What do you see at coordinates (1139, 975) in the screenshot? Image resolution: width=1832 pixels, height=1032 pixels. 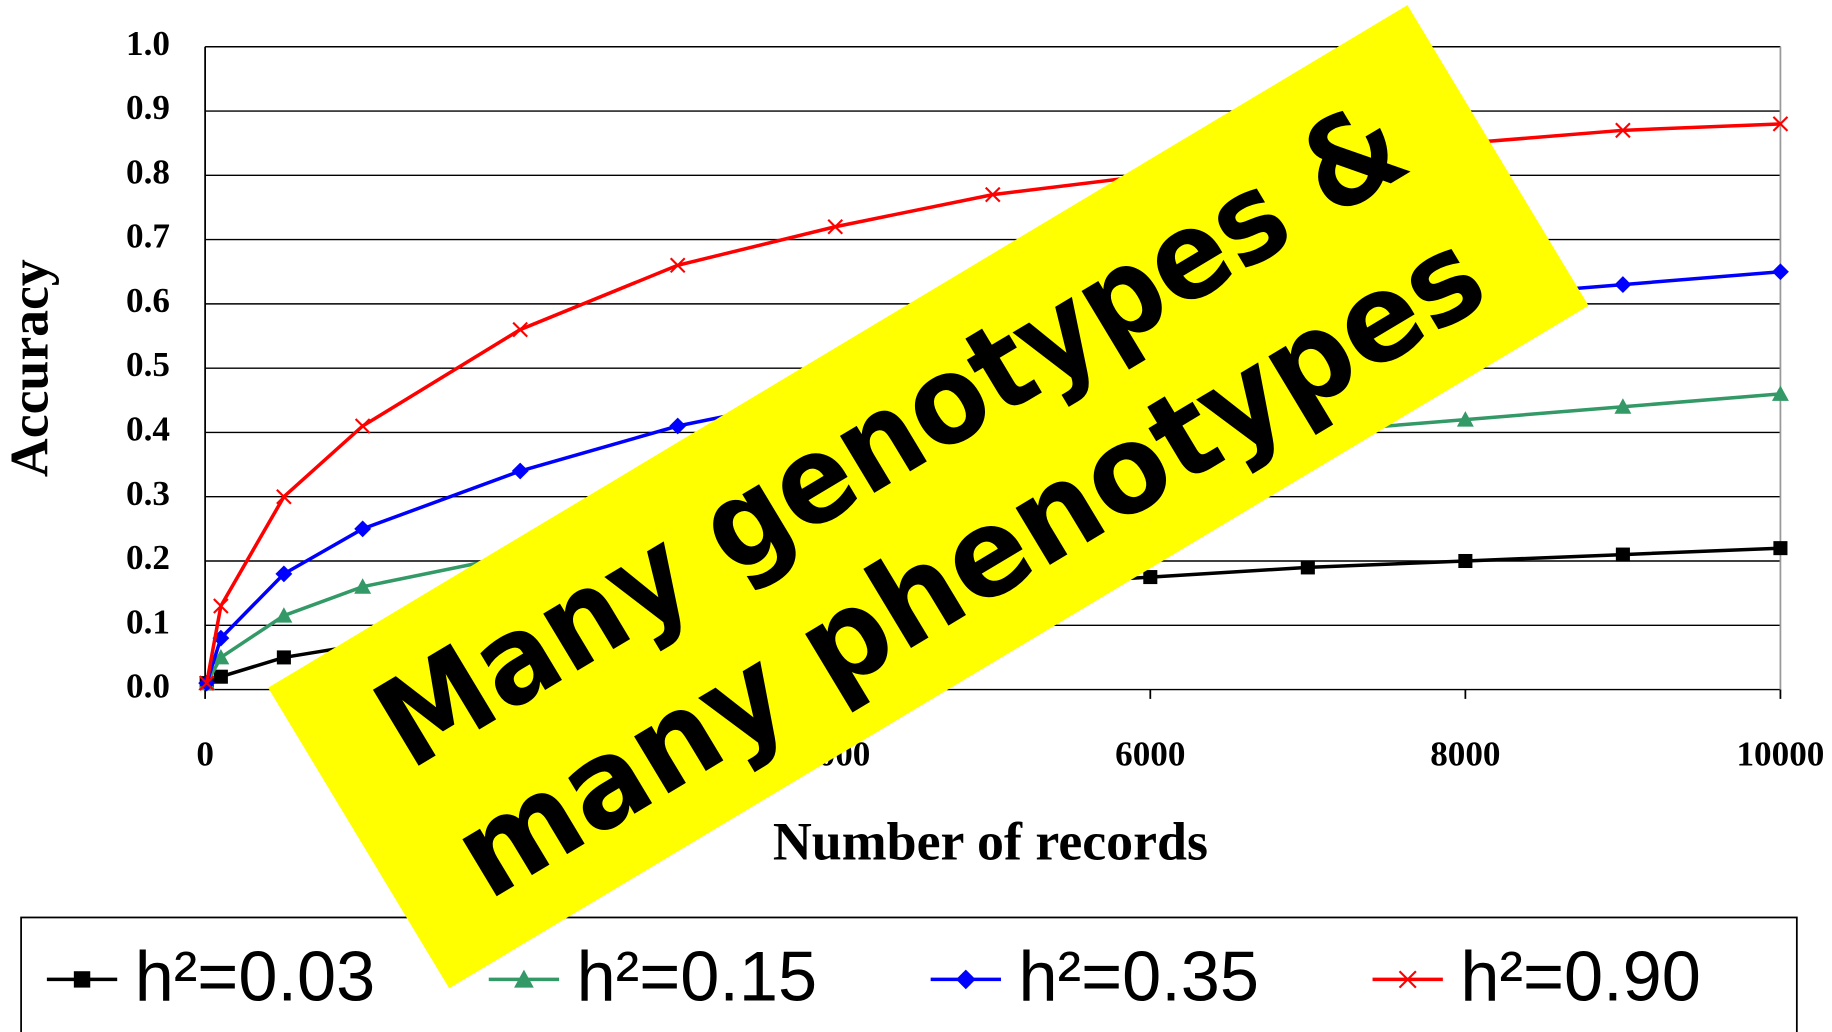 I see `legend-label: h²=0.35` at bounding box center [1139, 975].